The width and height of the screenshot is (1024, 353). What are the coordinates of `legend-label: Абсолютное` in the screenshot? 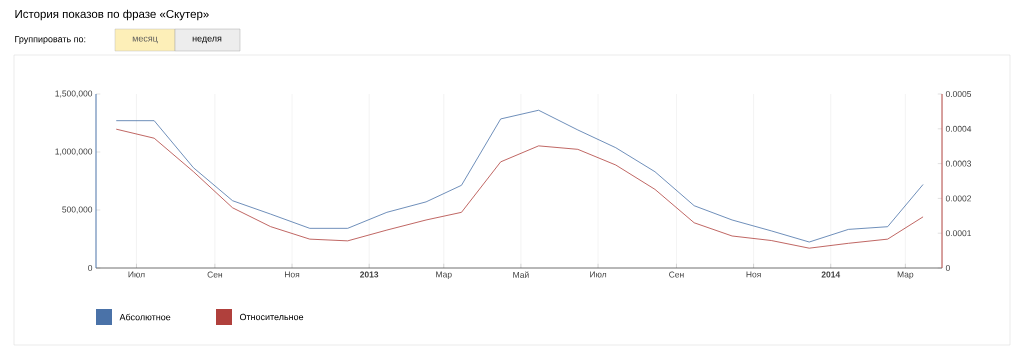 It's located at (145, 317).